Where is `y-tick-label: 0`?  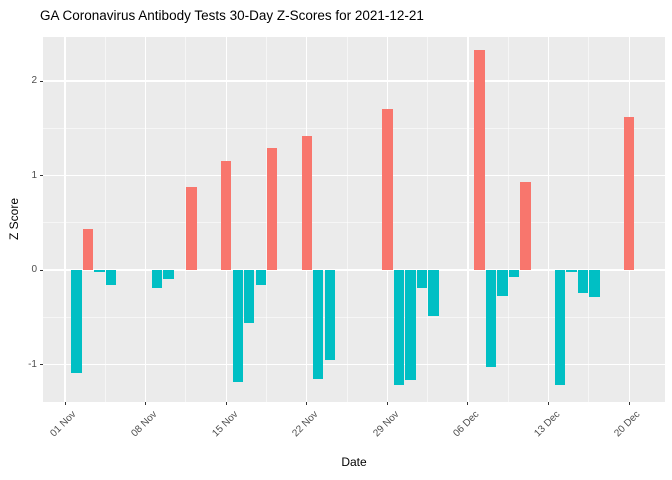 y-tick-label: 0 is located at coordinates (34, 269).